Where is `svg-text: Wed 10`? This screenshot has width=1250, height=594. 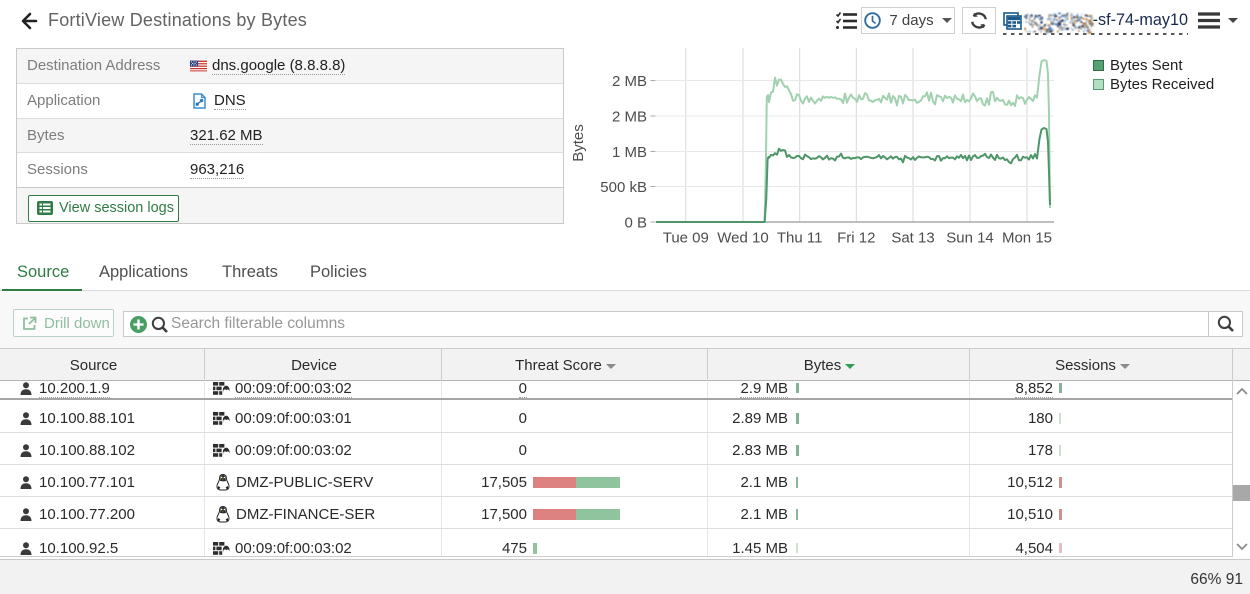 svg-text: Wed 10 is located at coordinates (742, 238).